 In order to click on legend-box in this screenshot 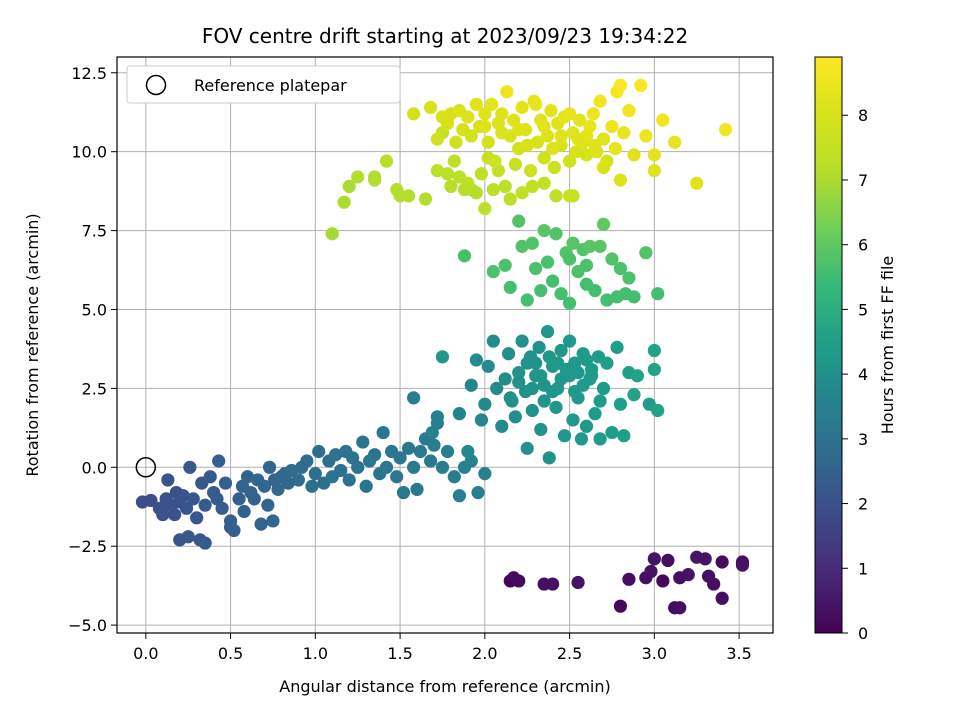, I will do `click(263, 84)`.